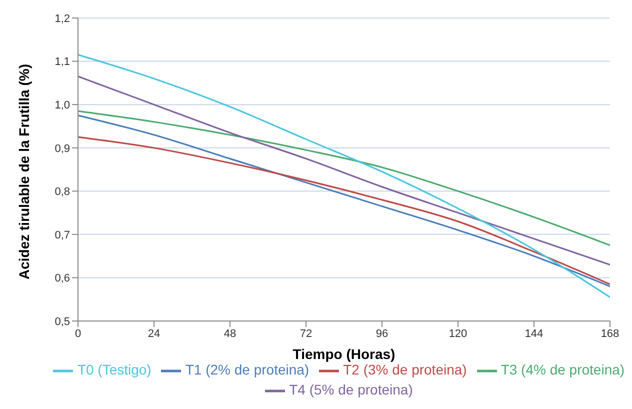  I want to click on x-tick-label: 24, so click(154, 334).